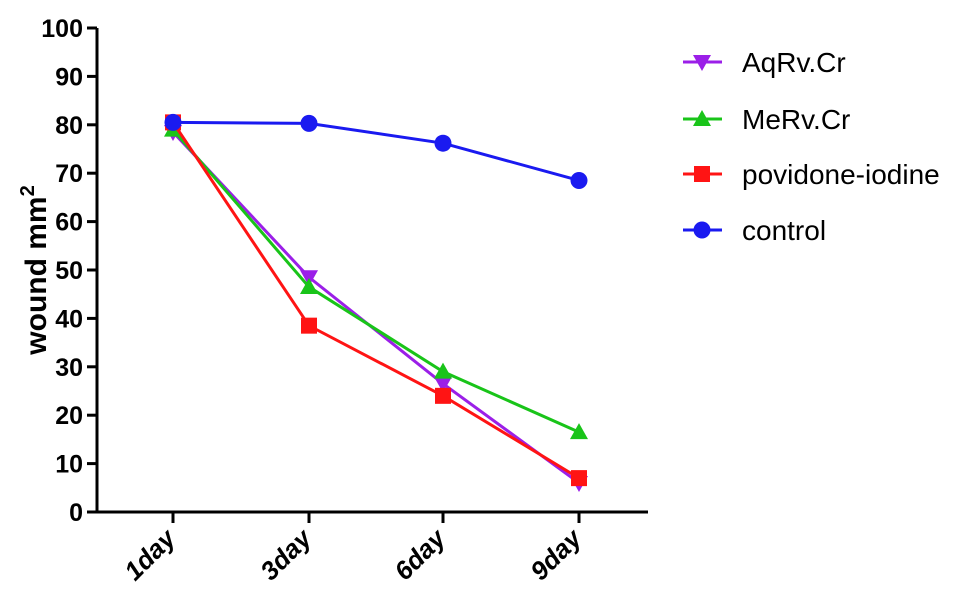 The height and width of the screenshot is (610, 957). I want to click on y-axis-title: wound mm2, so click(35, 270).